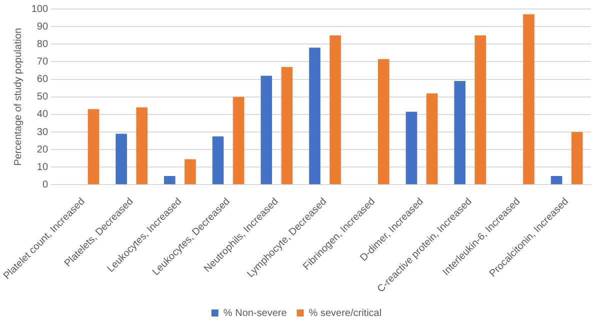 The image size is (597, 328). Describe the element at coordinates (42, 114) in the screenshot. I see `y-tick-label: 40` at that location.